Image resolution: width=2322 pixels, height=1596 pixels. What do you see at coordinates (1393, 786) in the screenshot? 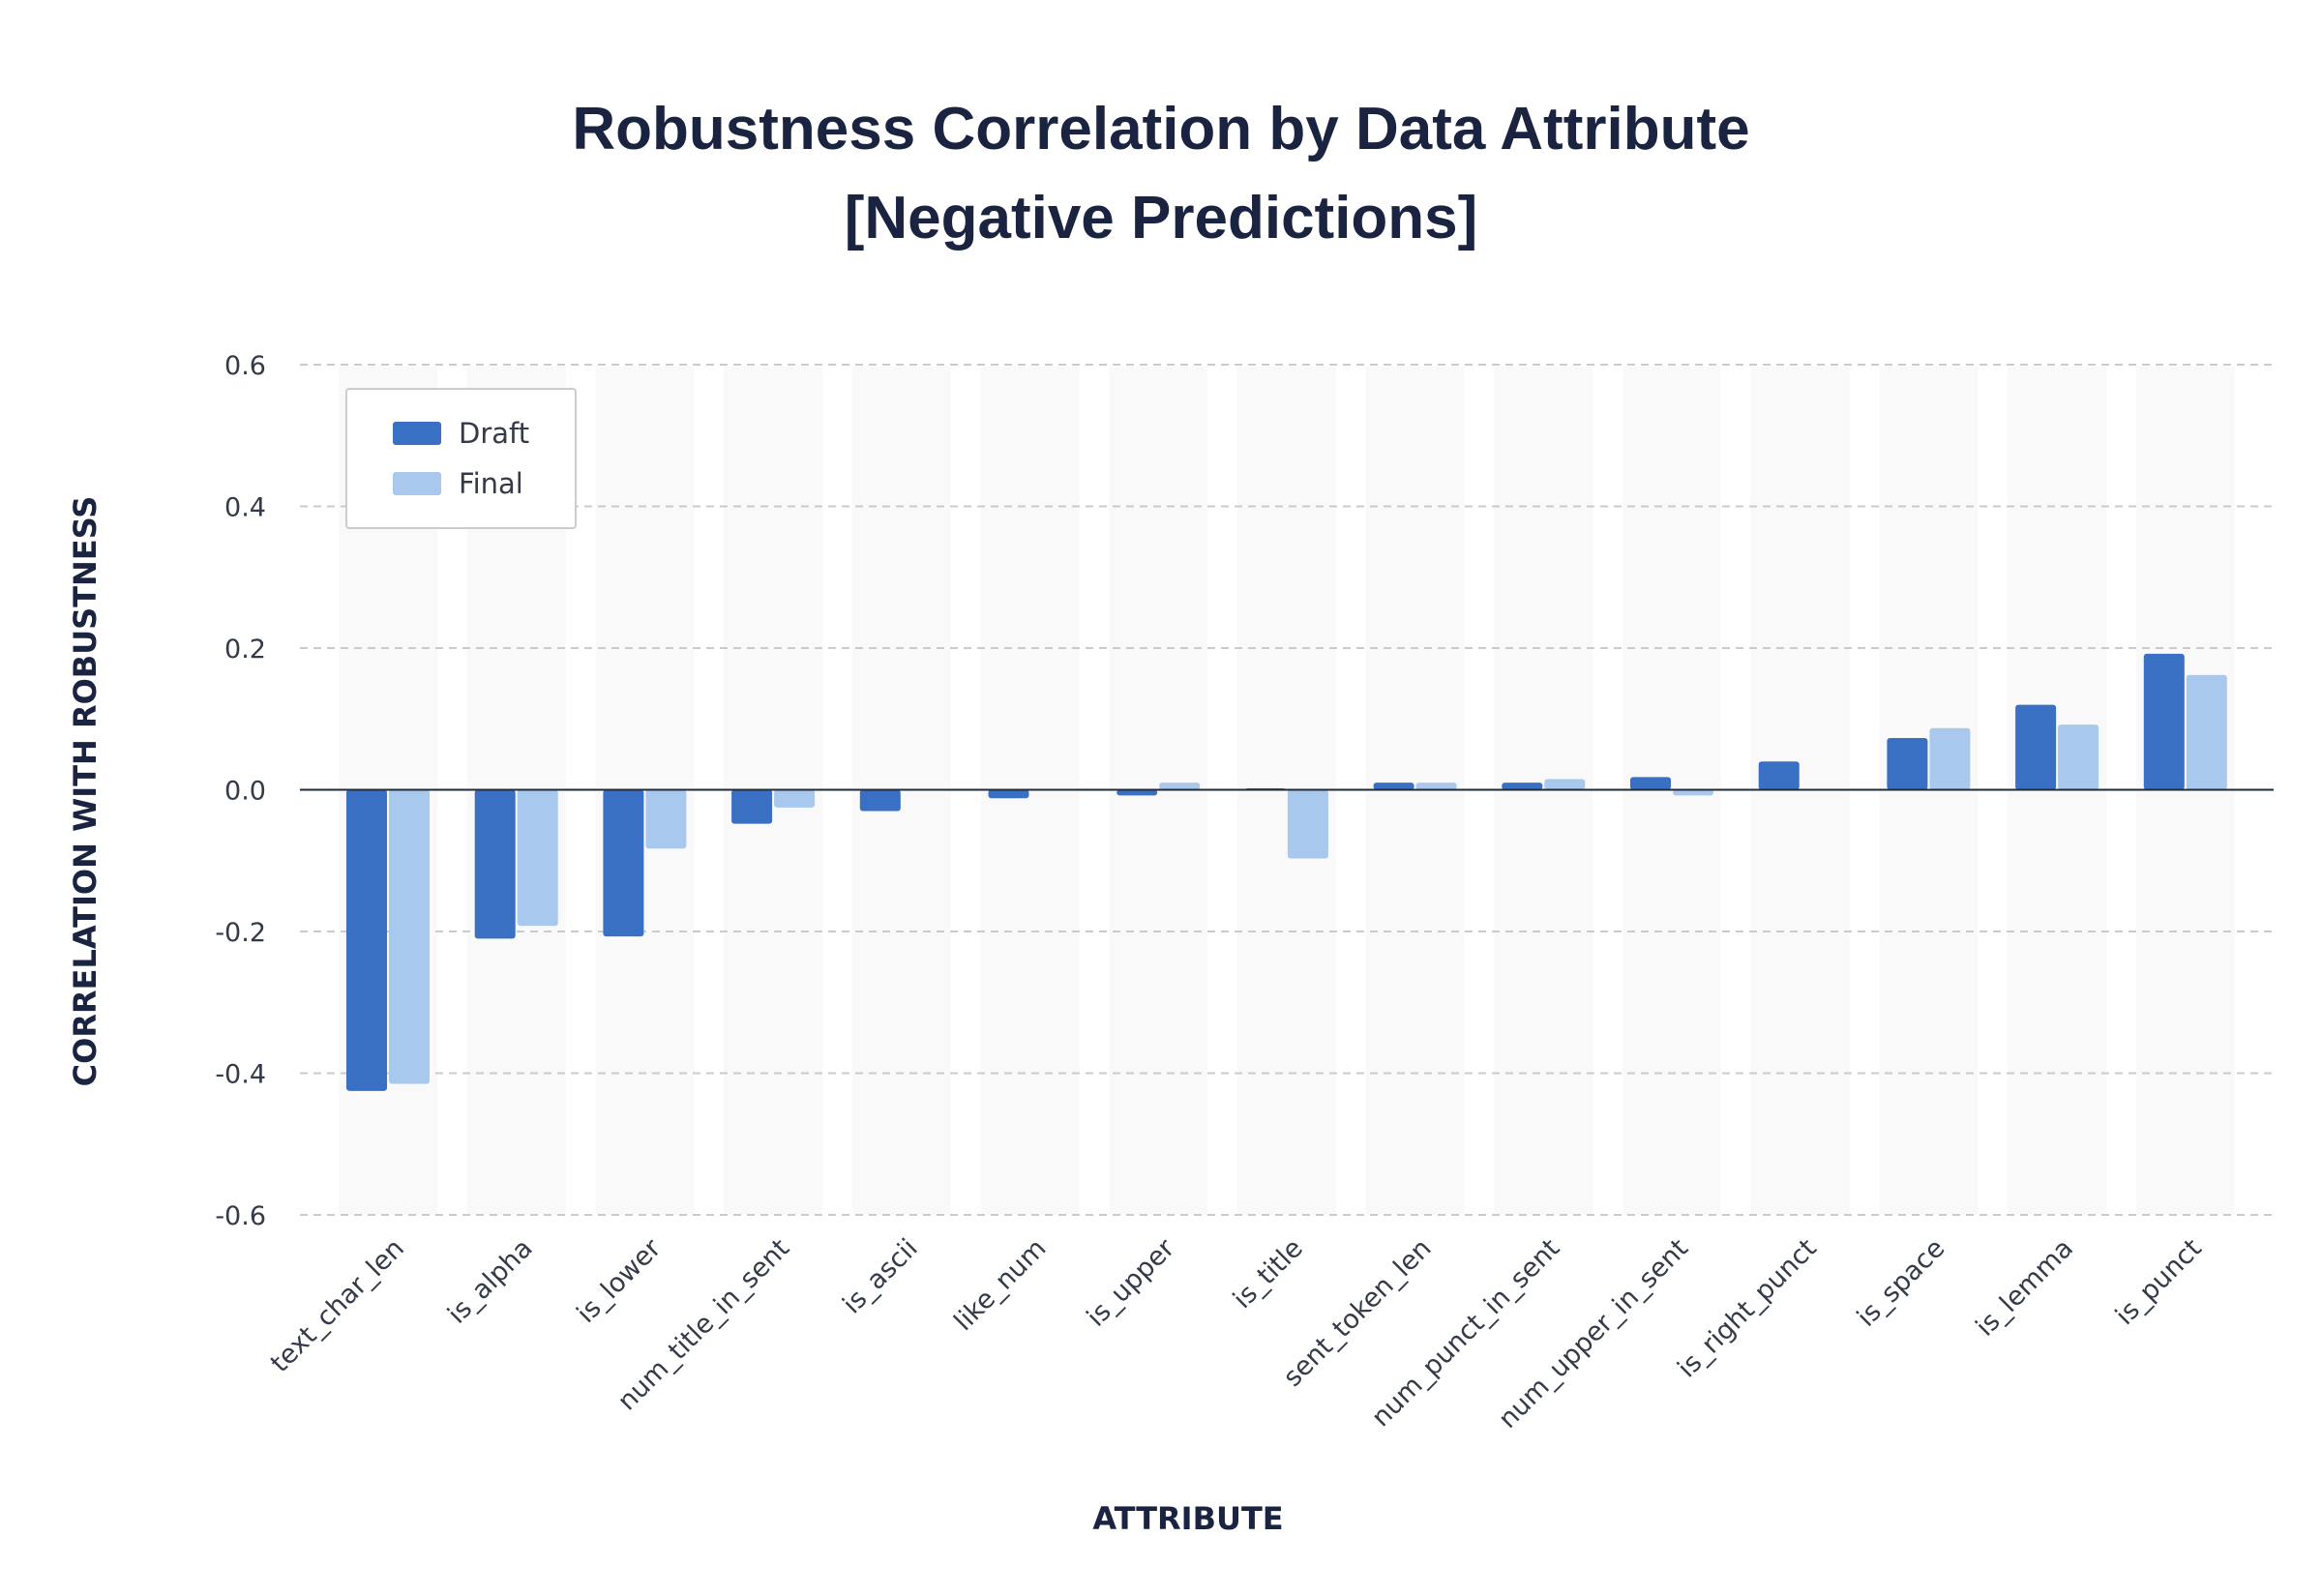
I see `bar-draft-sent-token-len` at bounding box center [1393, 786].